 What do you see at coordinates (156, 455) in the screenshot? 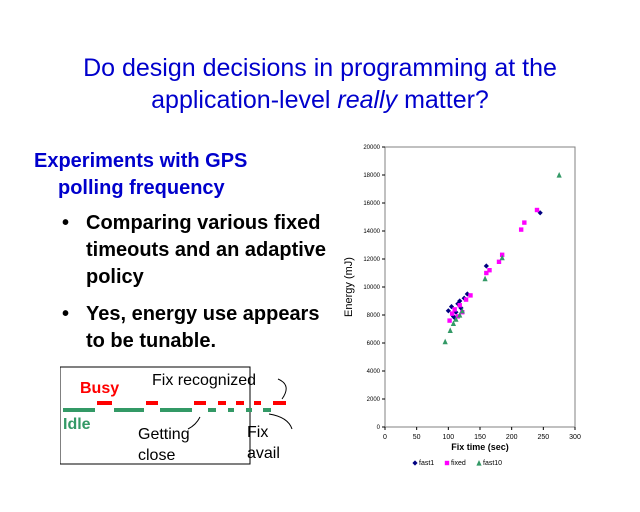
I see `getting-close-label: close` at bounding box center [156, 455].